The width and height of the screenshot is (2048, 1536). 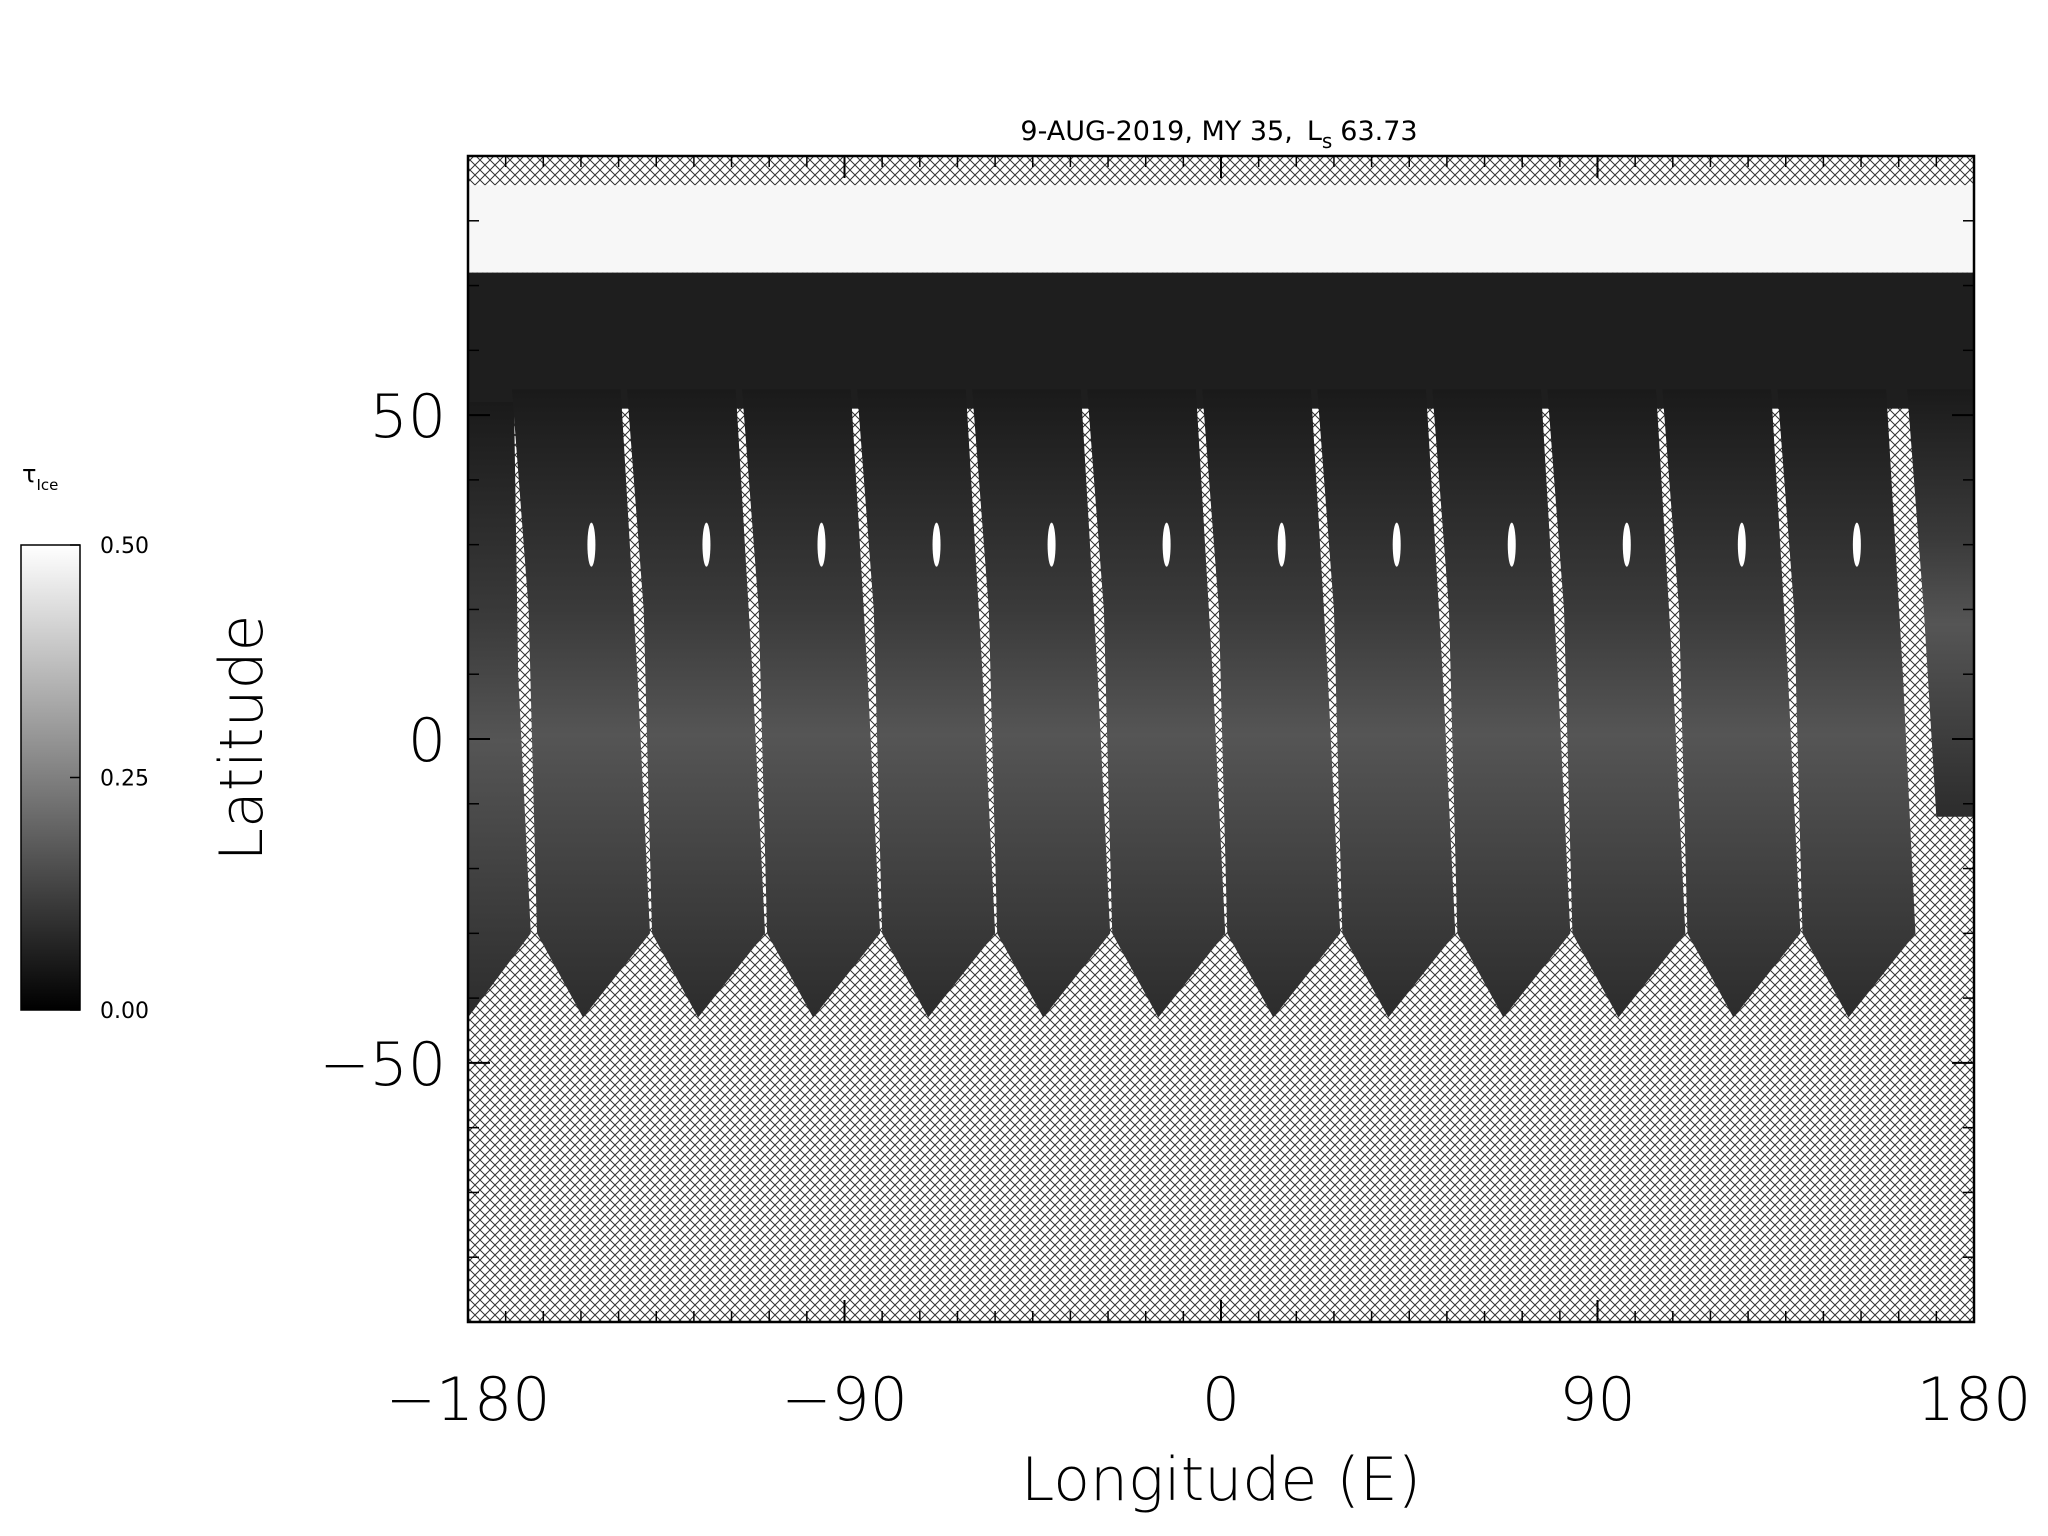 What do you see at coordinates (382, 1065) in the screenshot?
I see `y-tick-label: −50` at bounding box center [382, 1065].